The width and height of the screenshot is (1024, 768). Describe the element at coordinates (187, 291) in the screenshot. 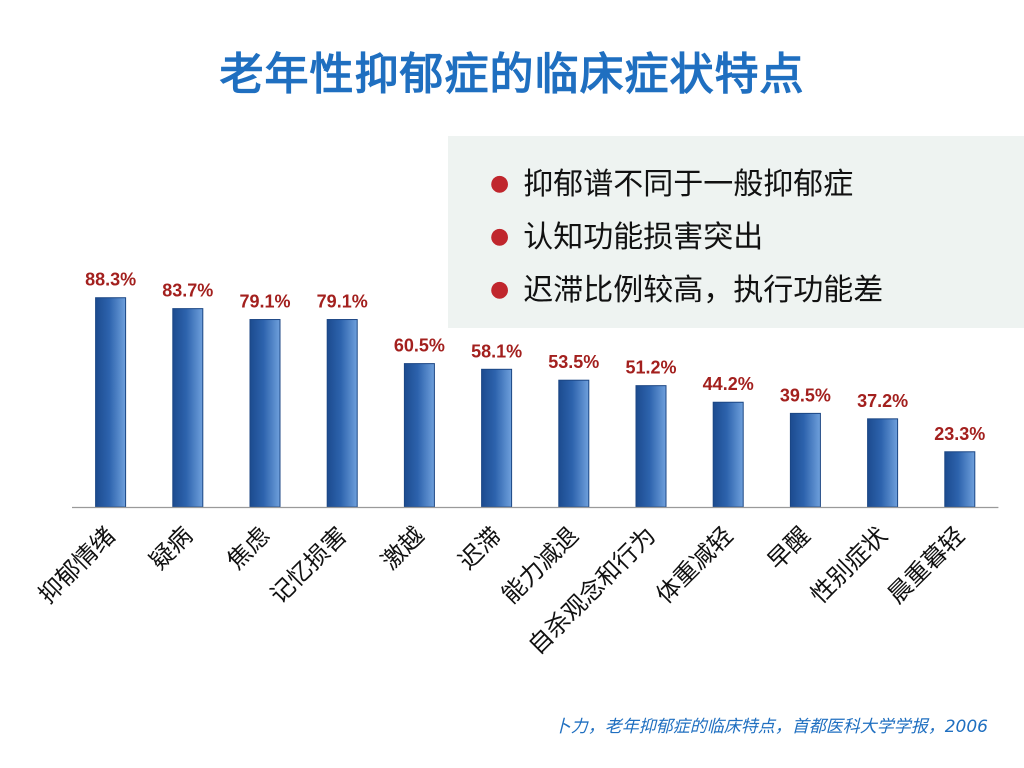

I see `data-label: 83.7%` at that location.